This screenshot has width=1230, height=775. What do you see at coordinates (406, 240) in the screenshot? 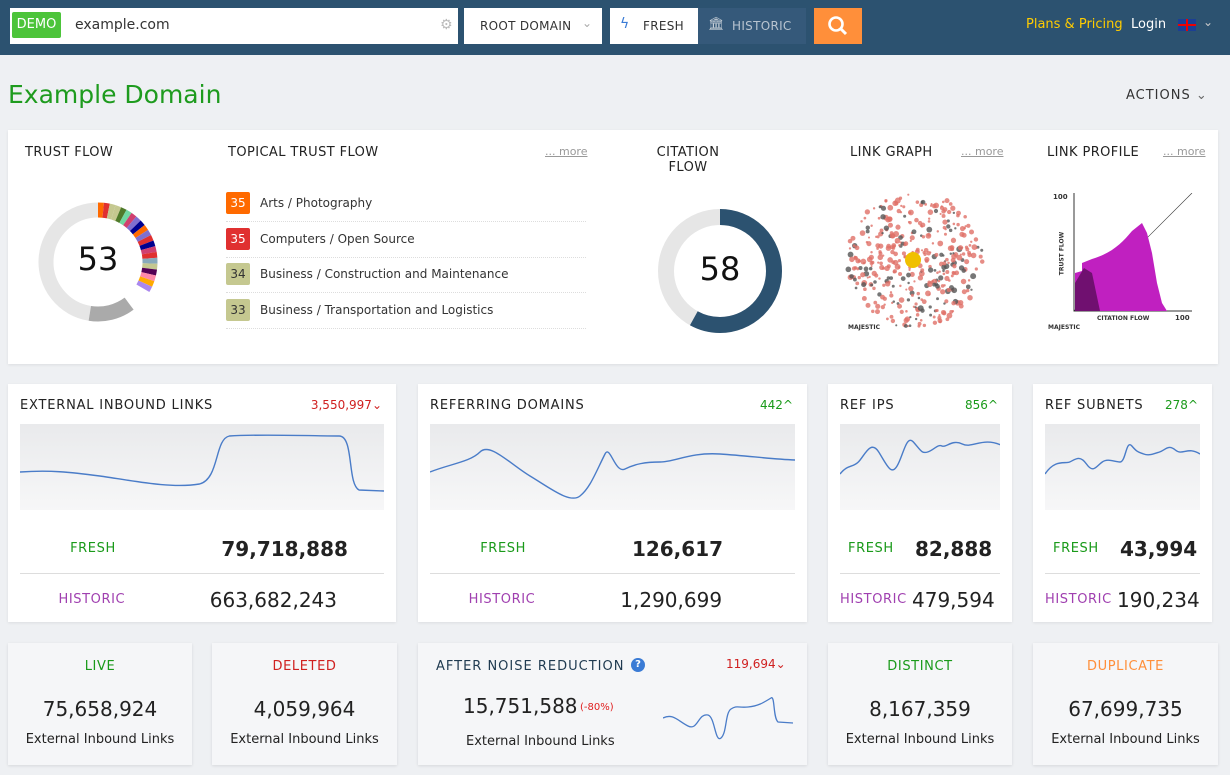
I see `topical-item: 35 Computers / Open Source` at bounding box center [406, 240].